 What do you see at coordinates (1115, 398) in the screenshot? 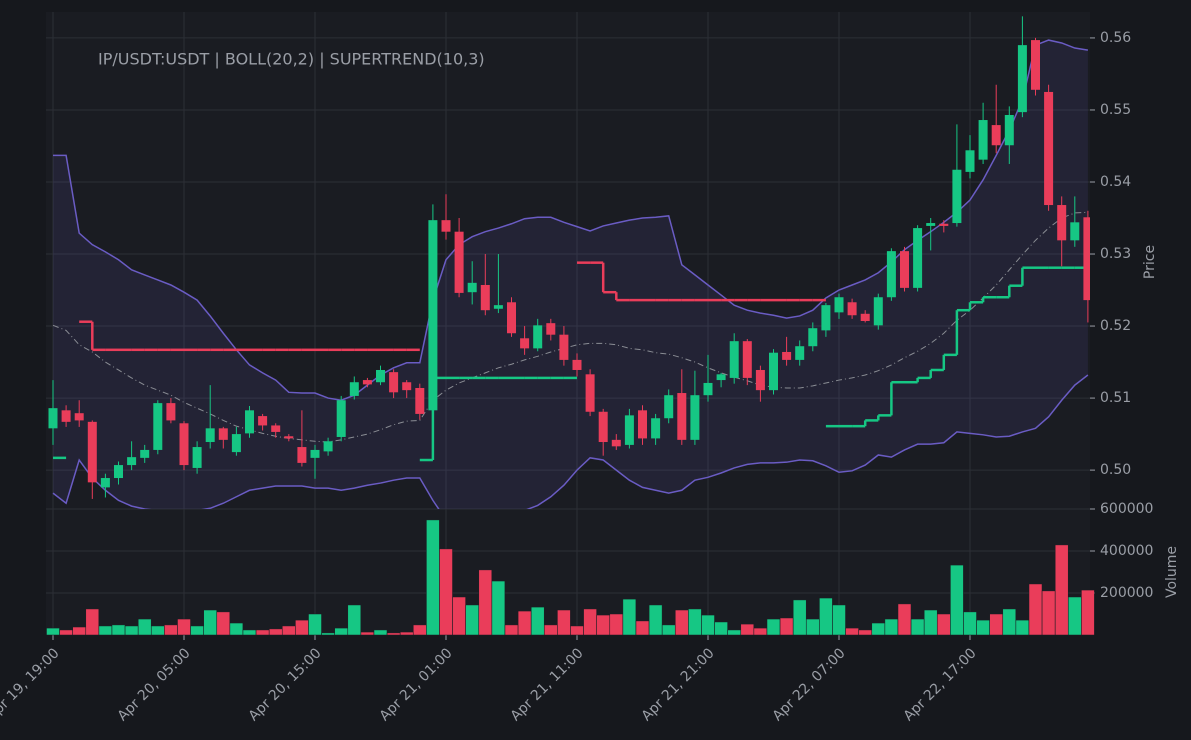
I see `y-tick-label: 0.51` at bounding box center [1115, 398].